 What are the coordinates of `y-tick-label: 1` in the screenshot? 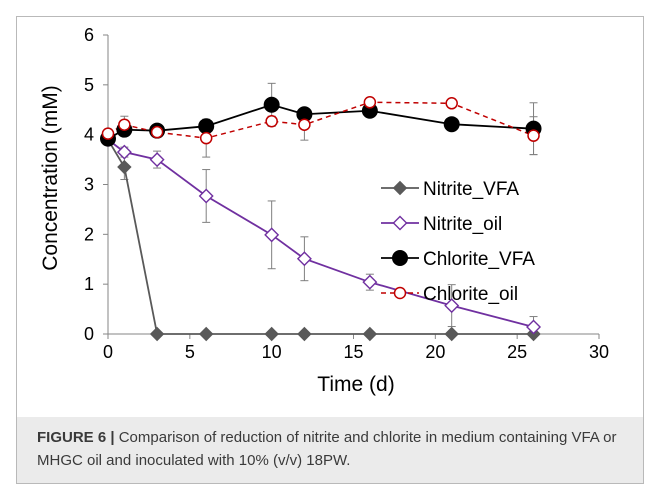 It's located at (89, 284).